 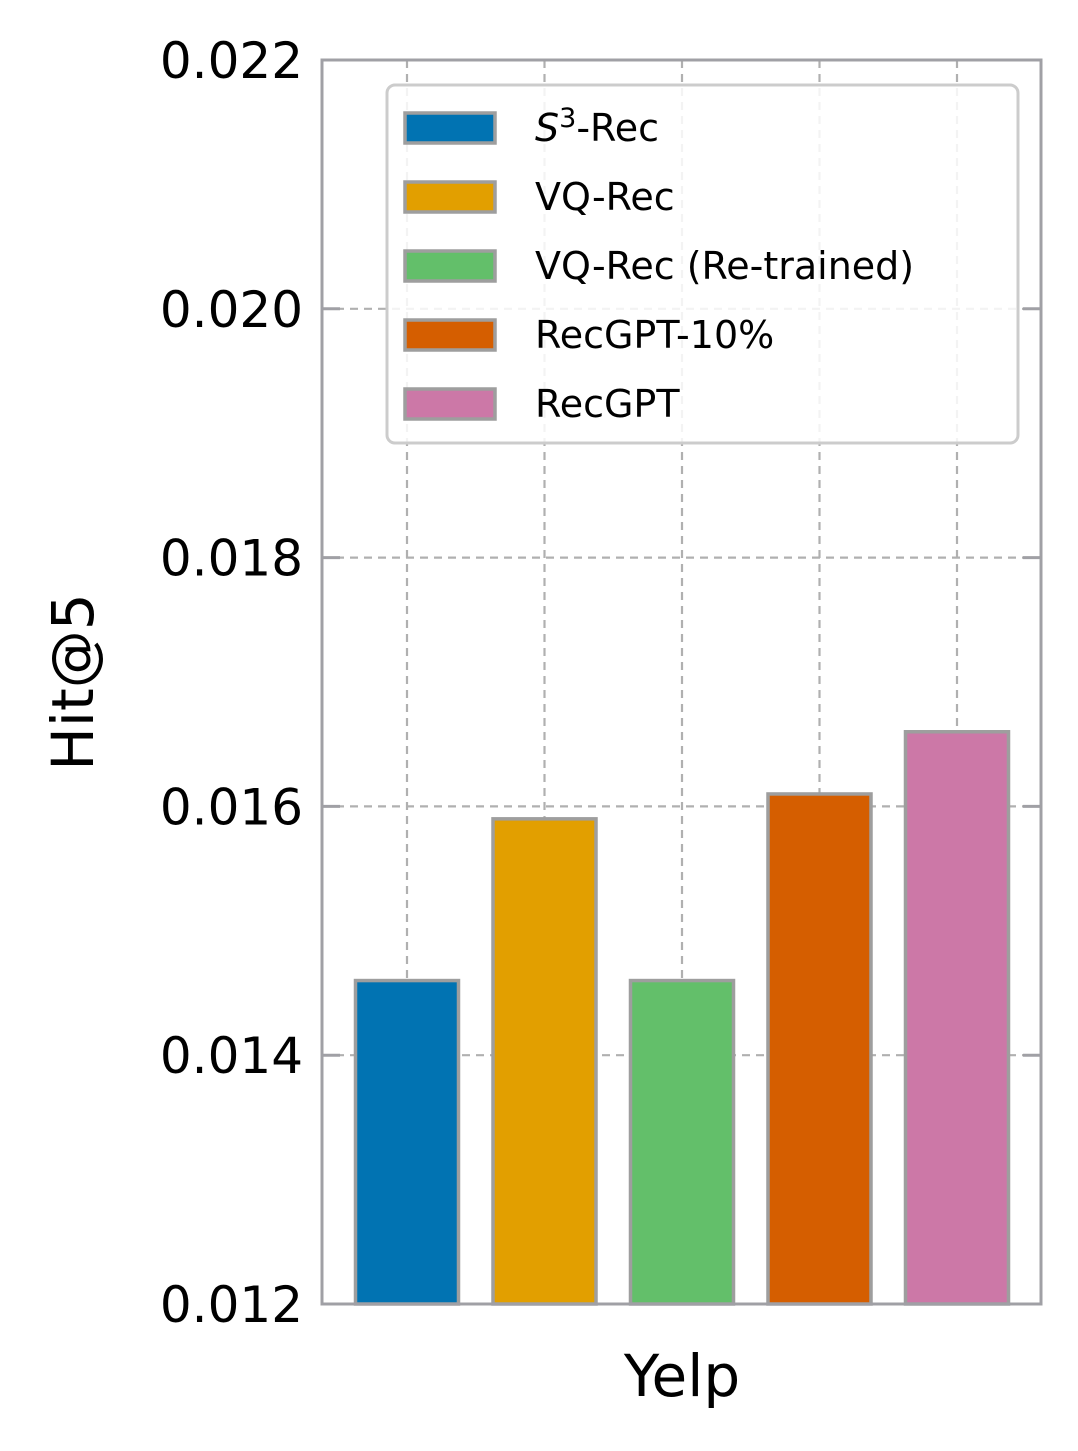 I want to click on y-tick-label: 0.014, so click(x=231, y=1056).